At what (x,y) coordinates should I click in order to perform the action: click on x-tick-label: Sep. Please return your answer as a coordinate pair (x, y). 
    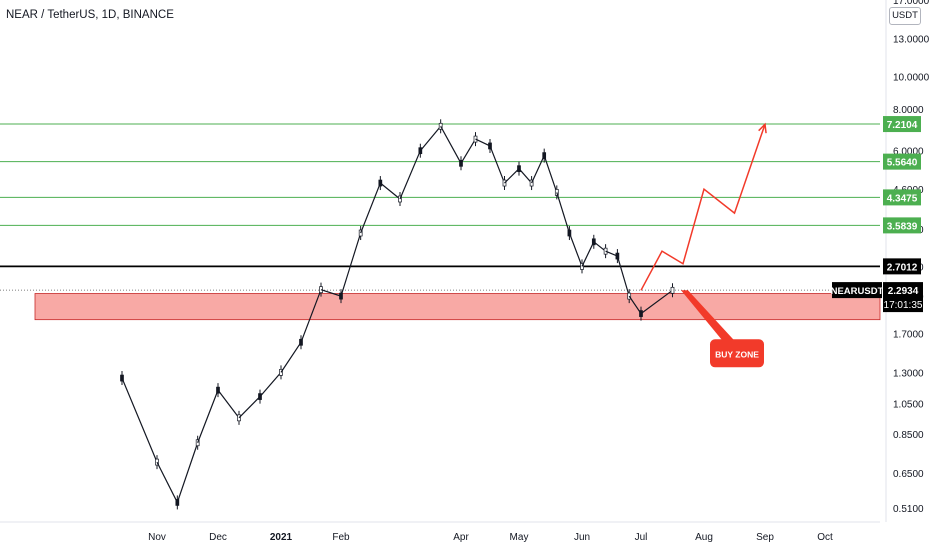
    Looking at the image, I should click on (765, 537).